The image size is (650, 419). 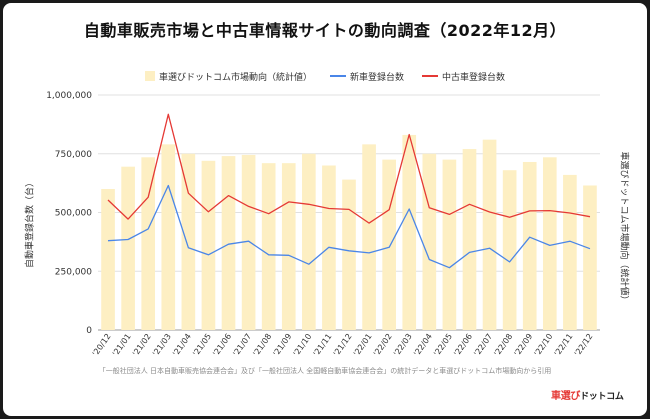 What do you see at coordinates (202, 345) in the screenshot?
I see `x-tick-label: '21/05` at bounding box center [202, 345].